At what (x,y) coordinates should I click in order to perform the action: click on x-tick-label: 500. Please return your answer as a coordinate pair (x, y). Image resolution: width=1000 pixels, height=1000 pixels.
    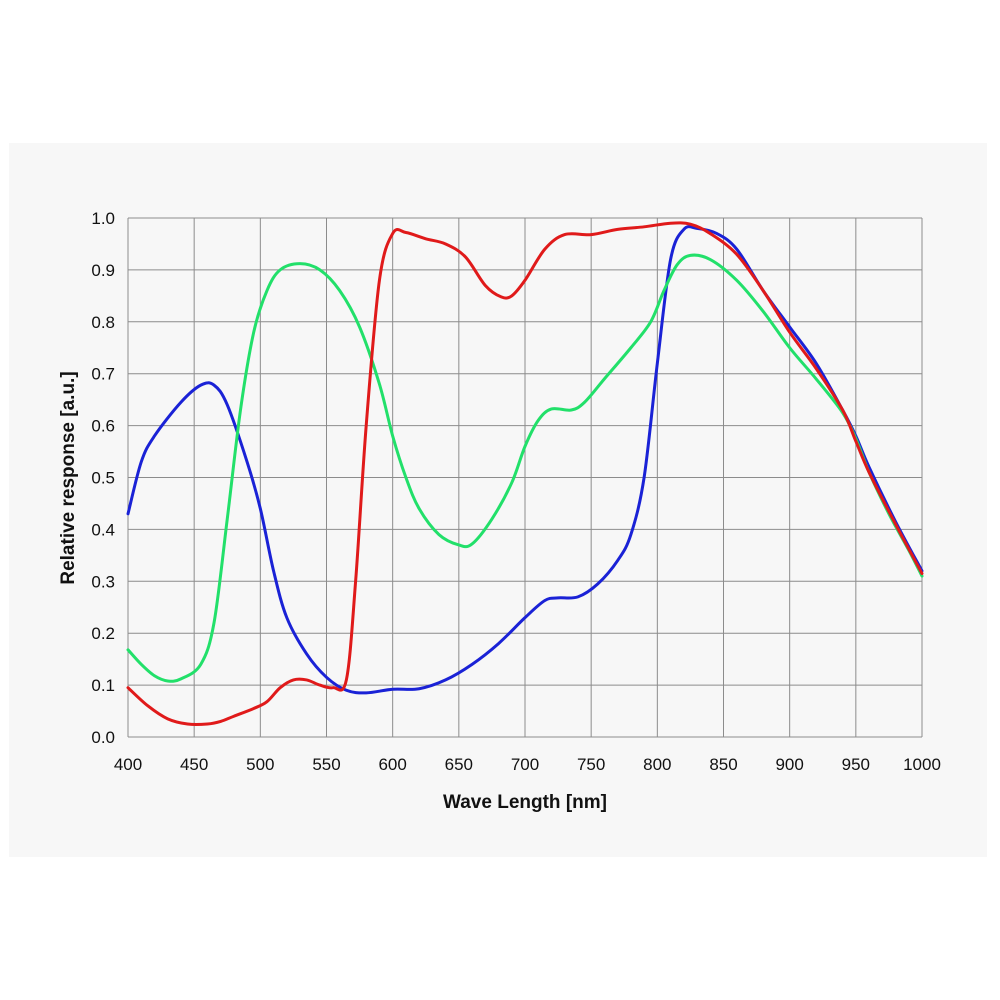
    Looking at the image, I should click on (260, 764).